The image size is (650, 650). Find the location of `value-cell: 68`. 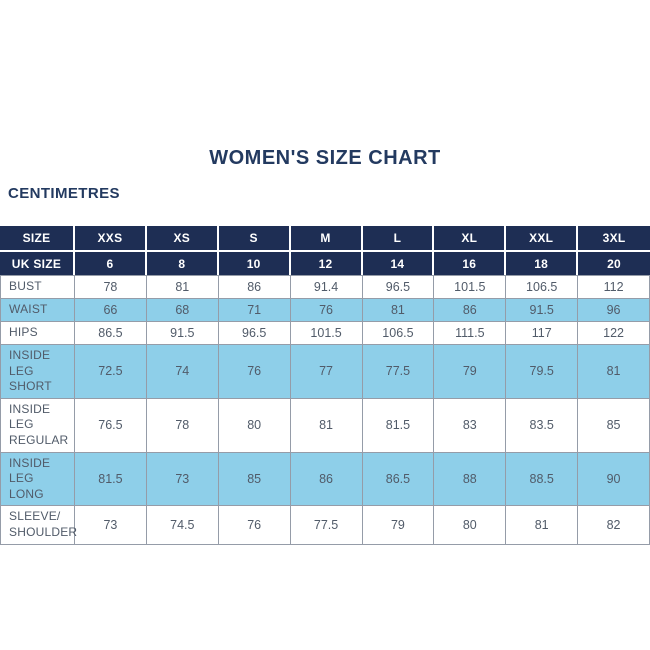

value-cell: 68 is located at coordinates (182, 310).